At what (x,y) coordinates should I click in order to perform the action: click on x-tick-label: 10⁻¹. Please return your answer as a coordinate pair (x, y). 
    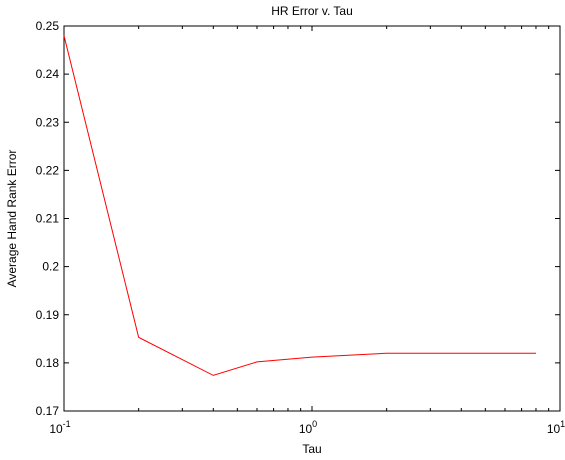
    Looking at the image, I should click on (59, 427).